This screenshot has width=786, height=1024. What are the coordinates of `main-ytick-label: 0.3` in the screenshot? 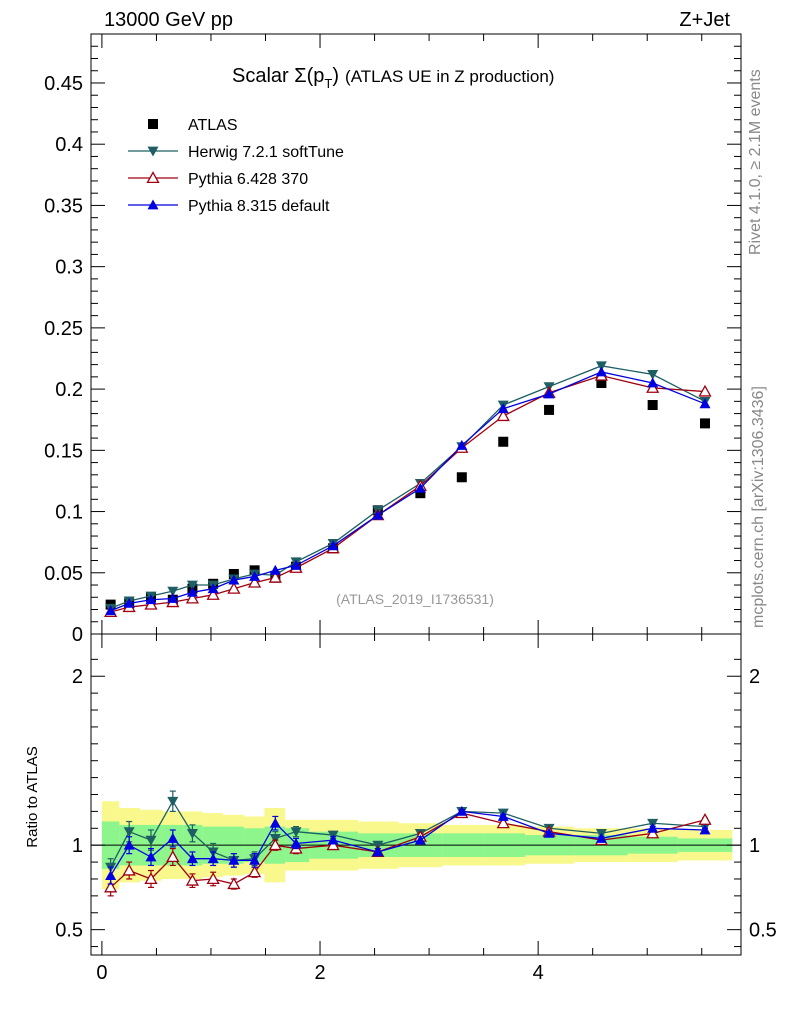 It's located at (69, 268).